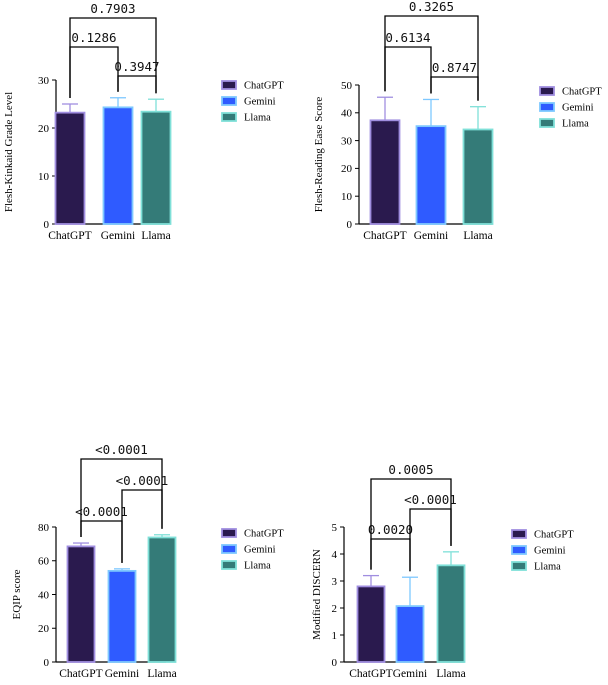 The height and width of the screenshot is (685, 608). What do you see at coordinates (454, 67) in the screenshot?
I see `p-value-label: 0.8747` at bounding box center [454, 67].